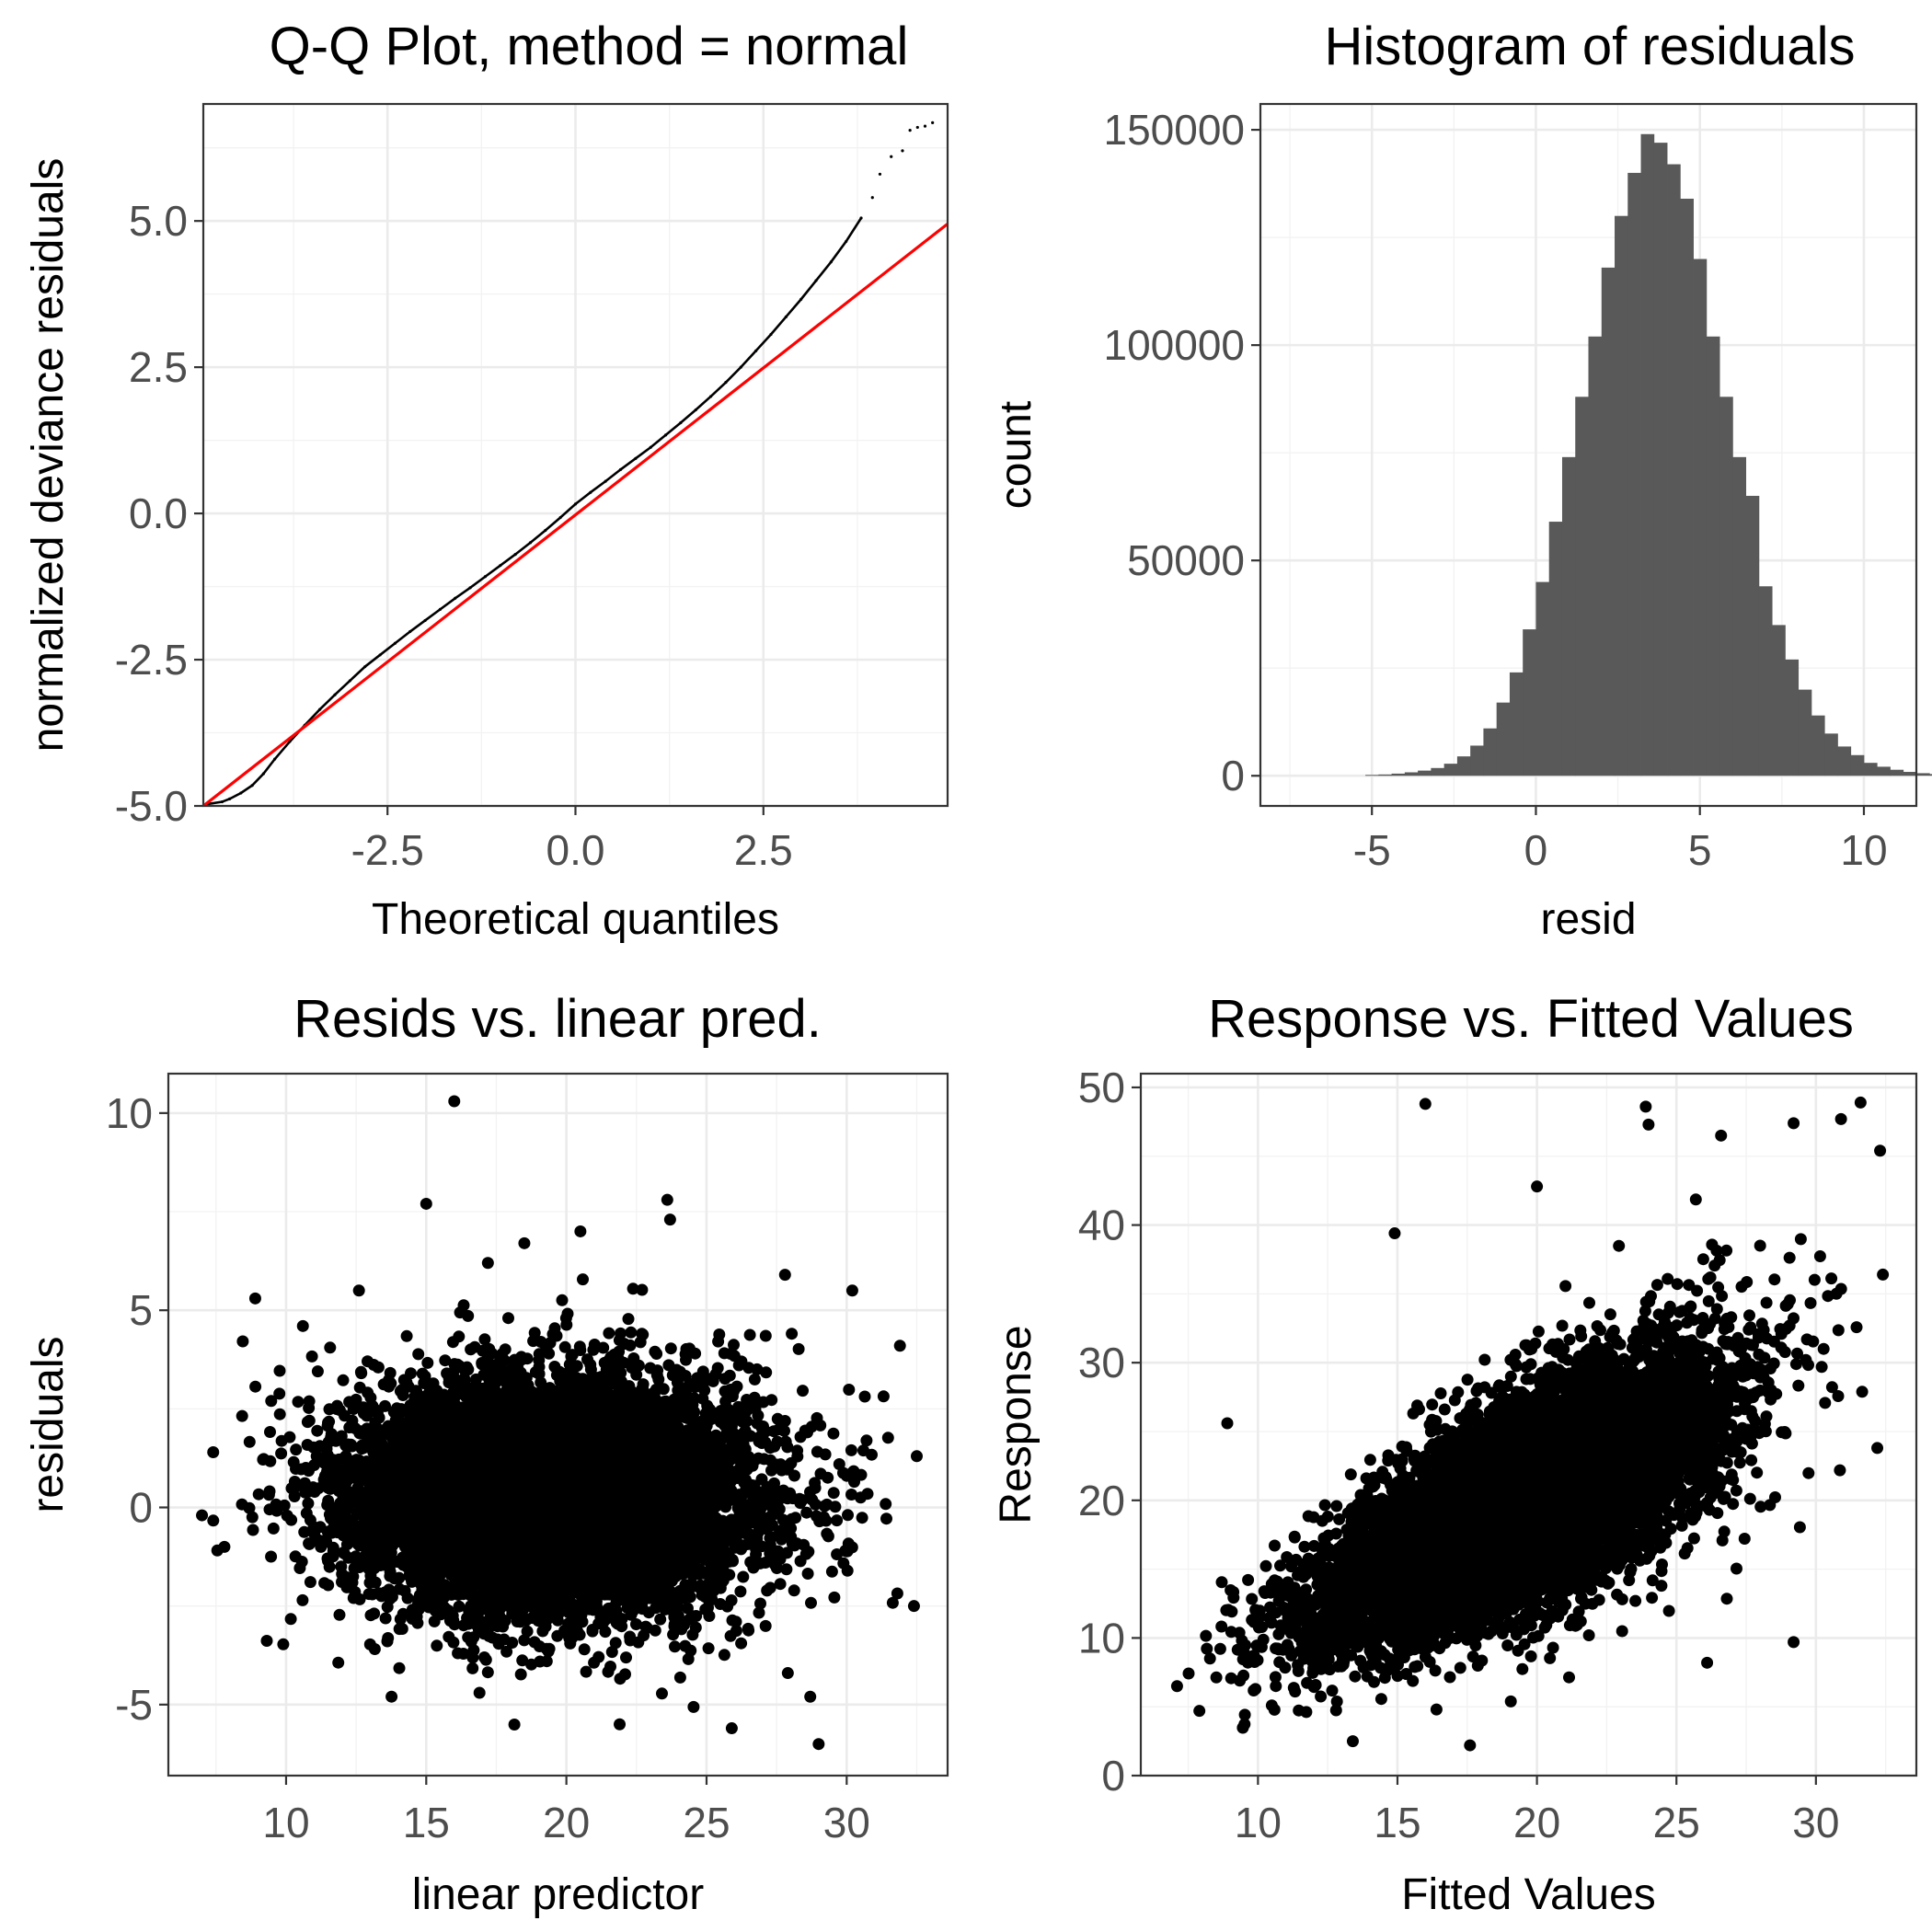 The width and height of the screenshot is (1932, 1932). What do you see at coordinates (1186, 560) in the screenshot?
I see `y-tick-label: 50000` at bounding box center [1186, 560].